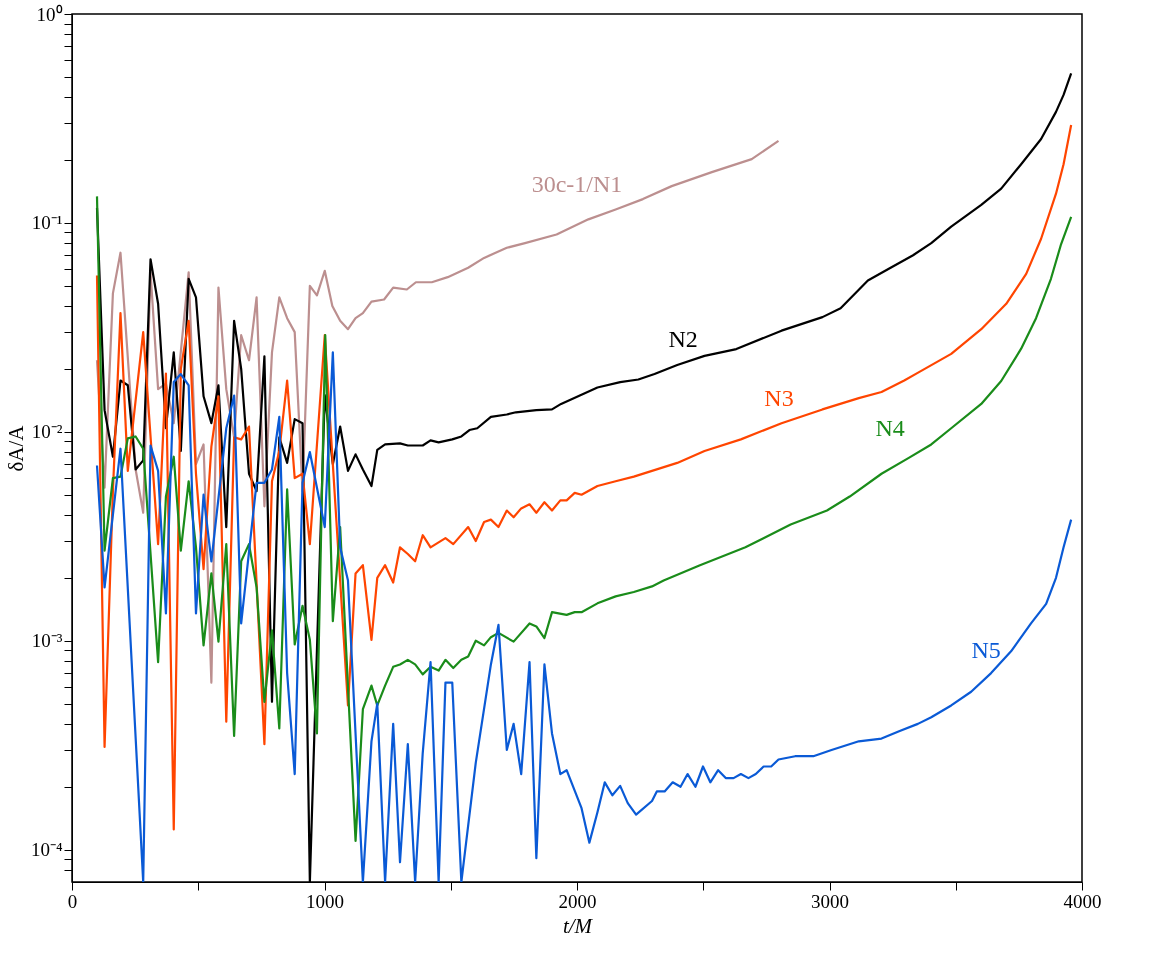 The image size is (1165, 964). What do you see at coordinates (577, 183) in the screenshot?
I see `series-label: 30c-1/N1` at bounding box center [577, 183].